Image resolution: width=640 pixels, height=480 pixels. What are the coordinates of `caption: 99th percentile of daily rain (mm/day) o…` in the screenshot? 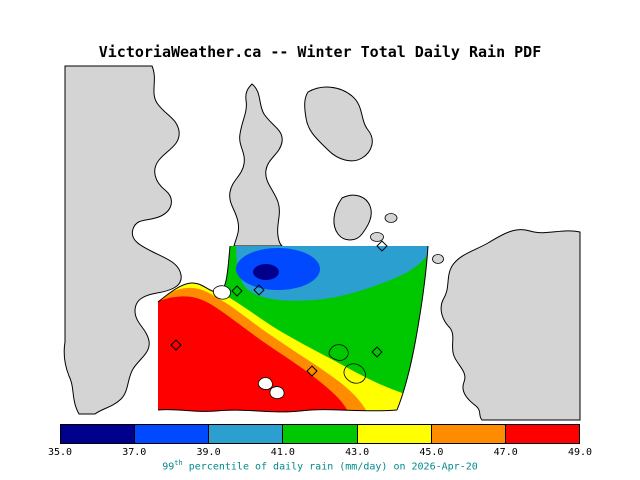 It's located at (320, 465).